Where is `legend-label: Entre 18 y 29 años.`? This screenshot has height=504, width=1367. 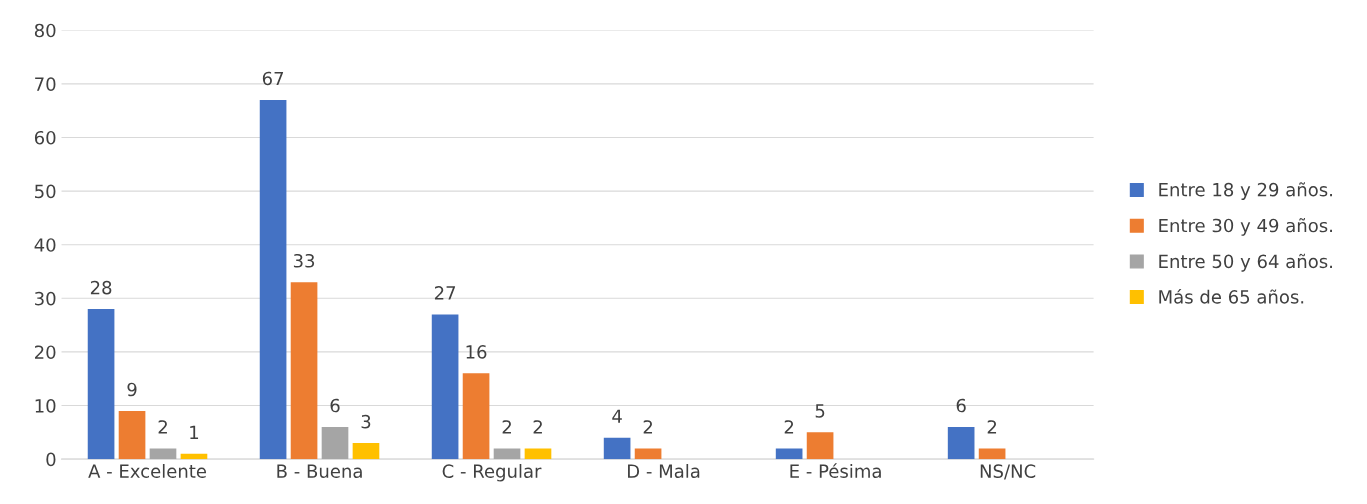
legend-label: Entre 18 y 29 años. is located at coordinates (1245, 191).